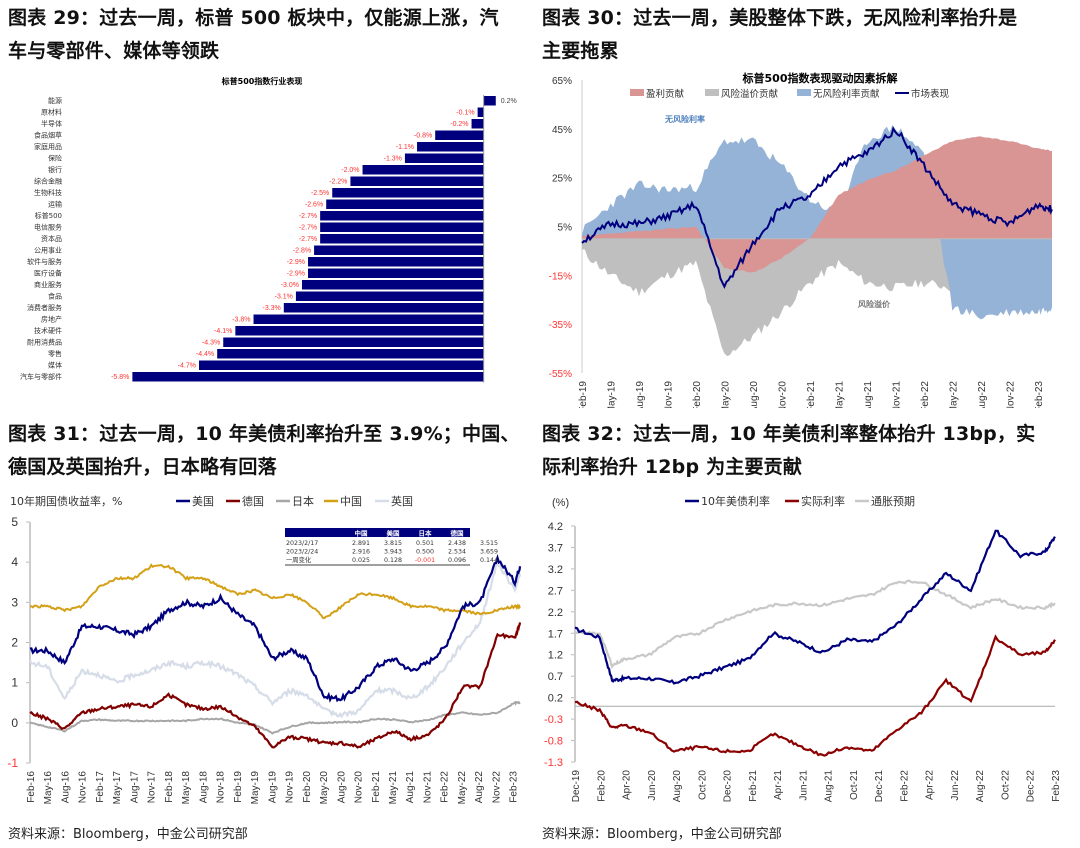  I want to click on x-tick-label: Feb-23, so click(1056, 786).